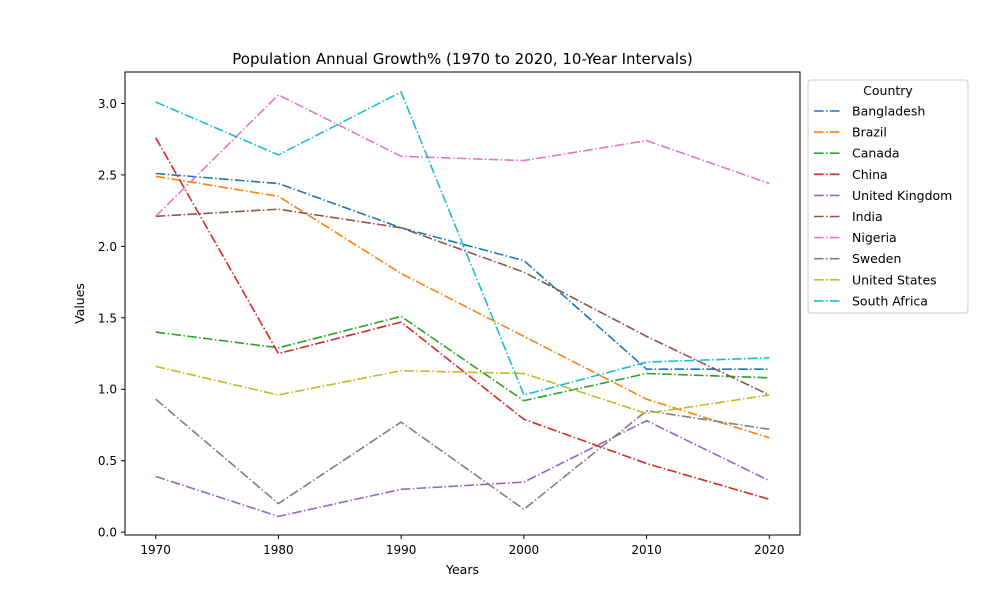  Describe the element at coordinates (890, 300) in the screenshot. I see `legend-label-south-africa: South Africa` at that location.